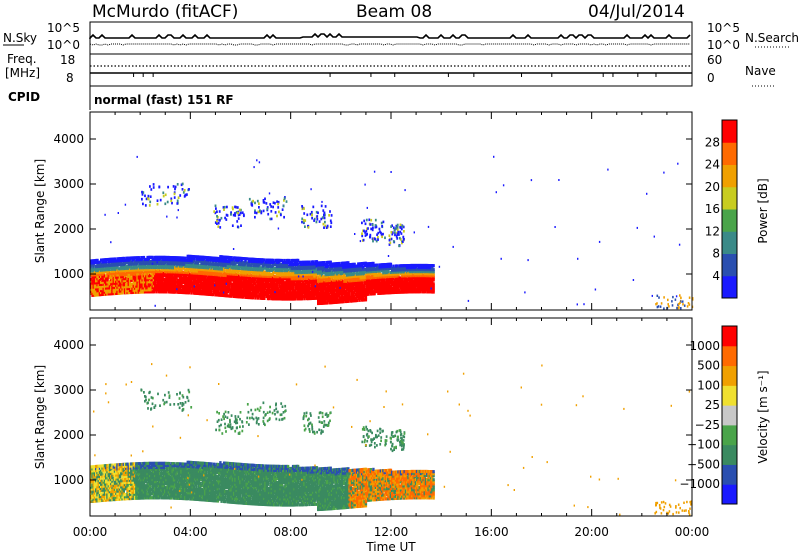 The image size is (800, 558). Describe the element at coordinates (24, 97) in the screenshot. I see `cpid-label: CPID` at that location.